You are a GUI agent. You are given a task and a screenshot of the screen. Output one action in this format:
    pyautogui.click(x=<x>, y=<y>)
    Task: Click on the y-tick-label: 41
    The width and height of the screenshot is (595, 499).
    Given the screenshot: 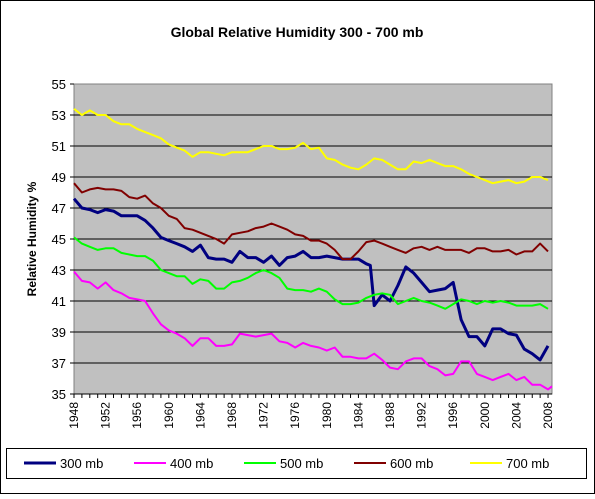 What is the action you would take?
    pyautogui.click(x=59, y=301)
    